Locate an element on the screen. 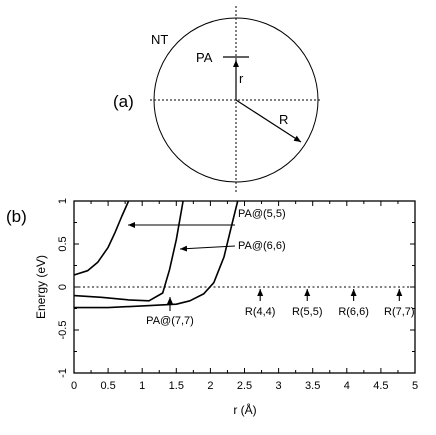 The width and height of the screenshot is (436, 435). x-tick-label: 0 is located at coordinates (74, 386).